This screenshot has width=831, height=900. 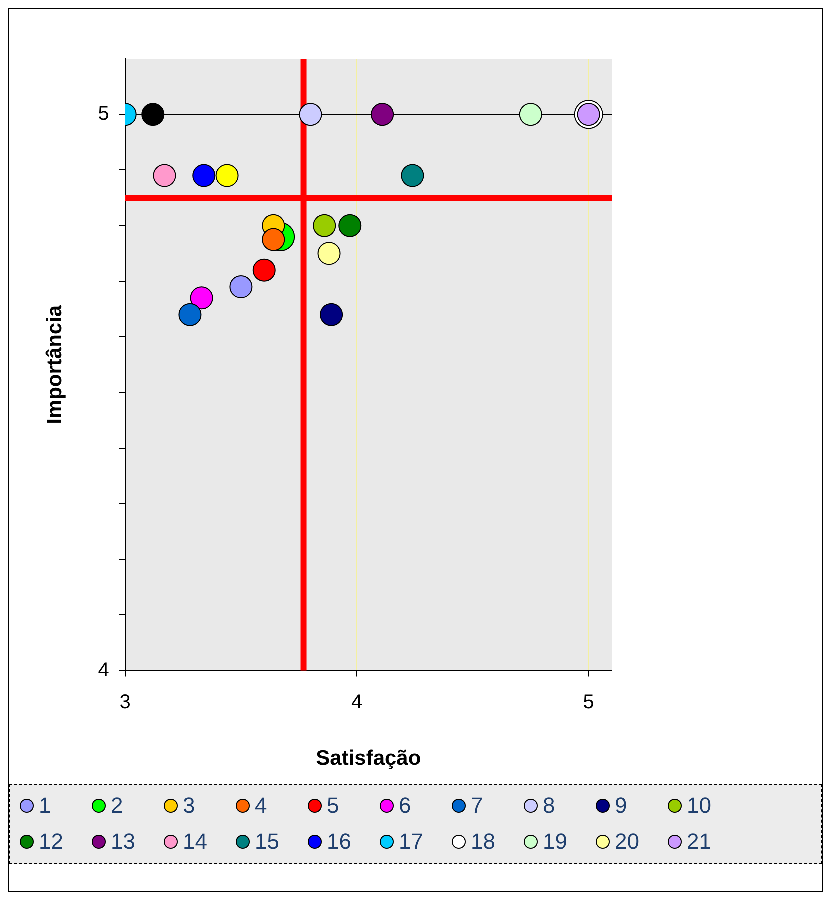 What do you see at coordinates (125, 702) in the screenshot?
I see `x-tick-label: 3` at bounding box center [125, 702].